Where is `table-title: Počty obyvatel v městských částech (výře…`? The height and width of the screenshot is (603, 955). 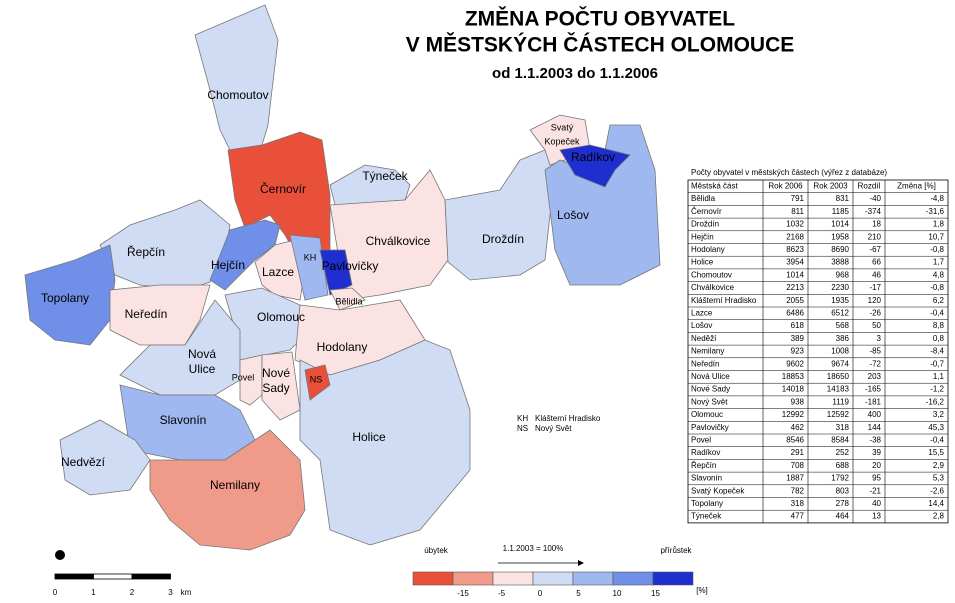 table-title: Počty obyvatel v městských částech (výře… is located at coordinates (789, 172).